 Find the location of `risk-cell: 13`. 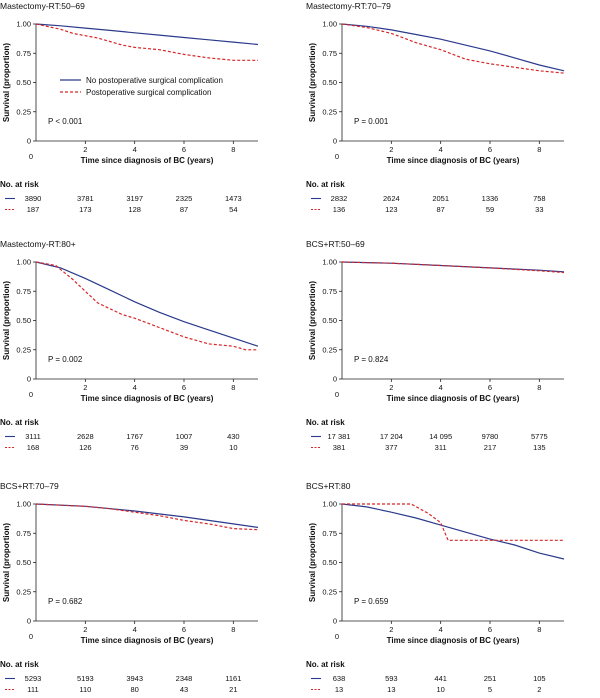

risk-cell: 13 is located at coordinates (391, 689).